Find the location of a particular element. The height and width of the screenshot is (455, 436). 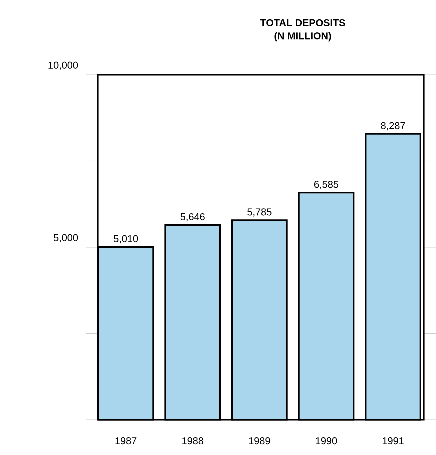

x-tick-label: 1988 is located at coordinates (193, 441).